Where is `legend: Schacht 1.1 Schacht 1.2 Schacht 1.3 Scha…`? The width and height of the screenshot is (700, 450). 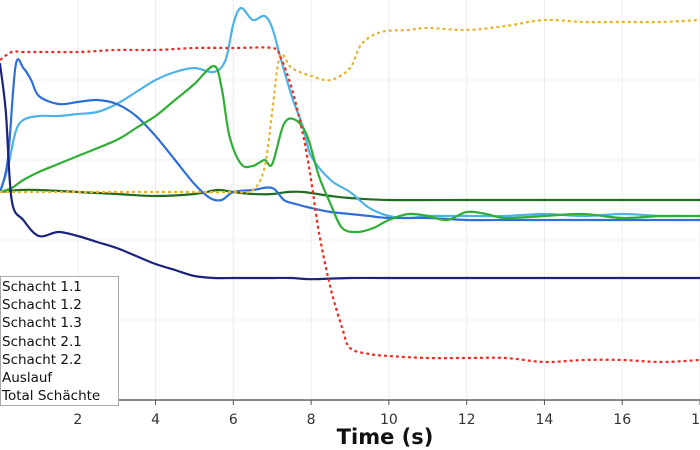 legend: Schacht 1.1 Schacht 1.2 Schacht 1.3 Scha… is located at coordinates (59, 341).